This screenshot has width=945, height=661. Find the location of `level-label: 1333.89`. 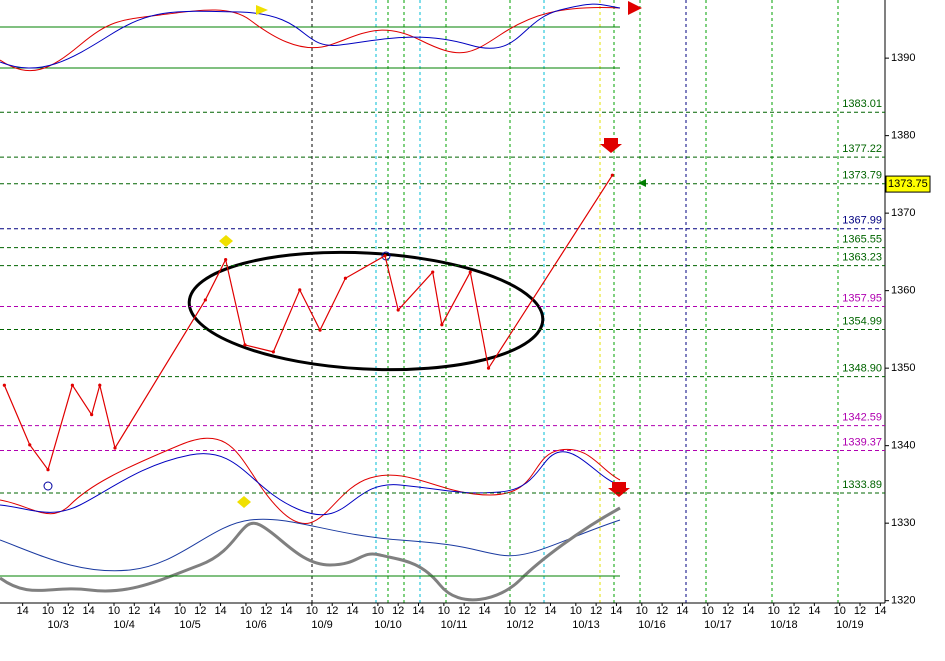

level-label: 1333.89 is located at coordinates (862, 485).